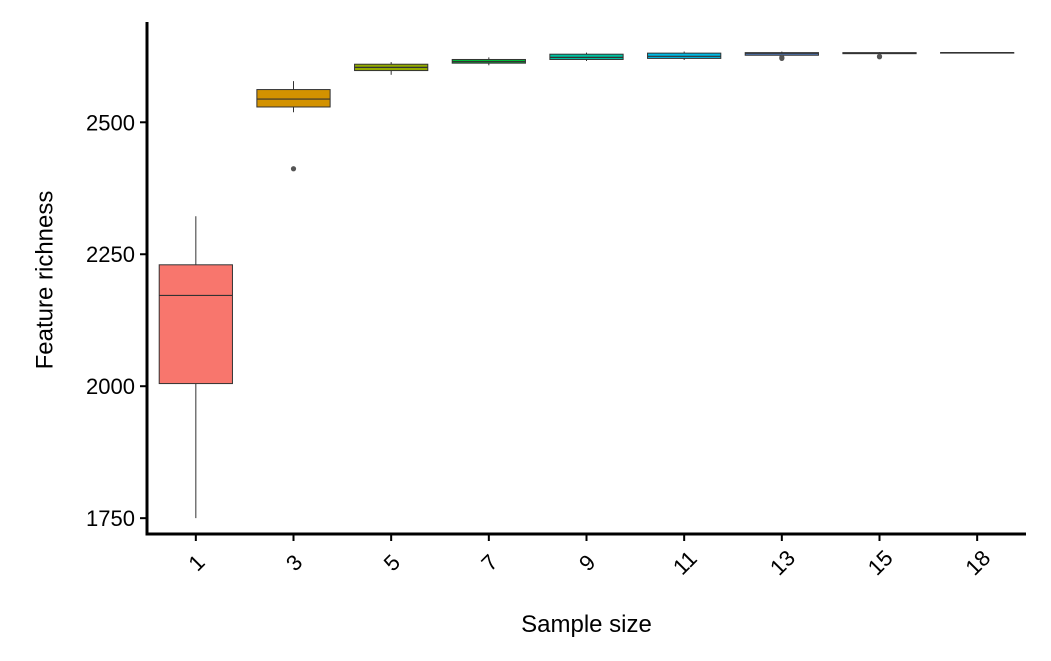 The height and width of the screenshot is (661, 1051). Describe the element at coordinates (110, 518) in the screenshot. I see `y-tick-label: 1750` at that location.